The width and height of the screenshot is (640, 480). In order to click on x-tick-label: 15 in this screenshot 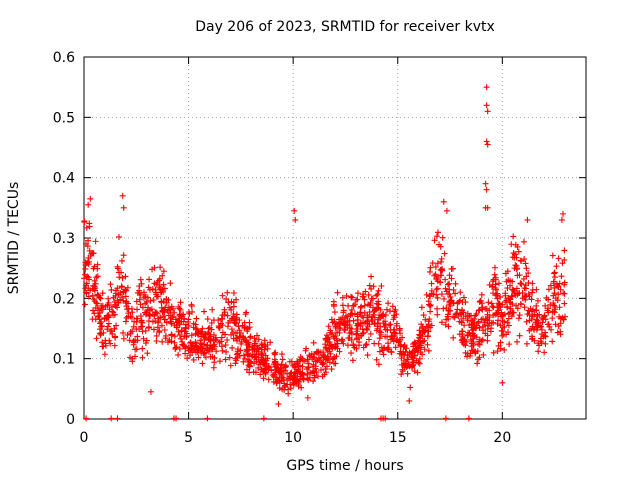, I will do `click(398, 438)`.